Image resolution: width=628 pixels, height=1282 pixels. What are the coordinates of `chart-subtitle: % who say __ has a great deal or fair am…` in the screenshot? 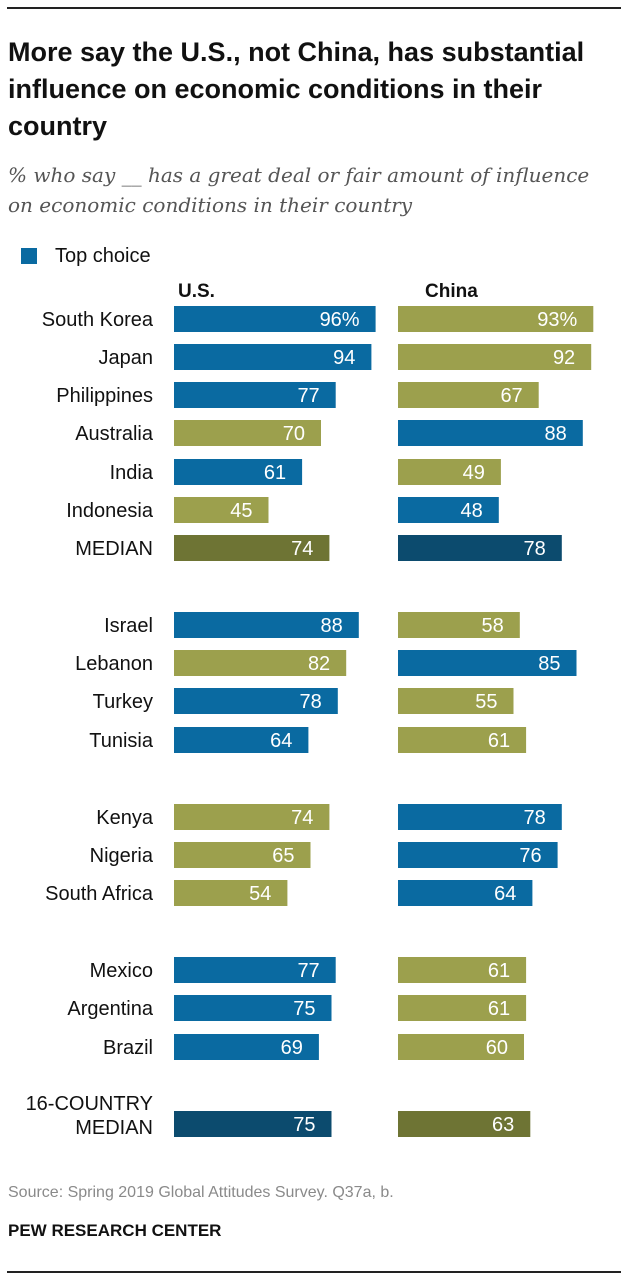 It's located at (299, 190).